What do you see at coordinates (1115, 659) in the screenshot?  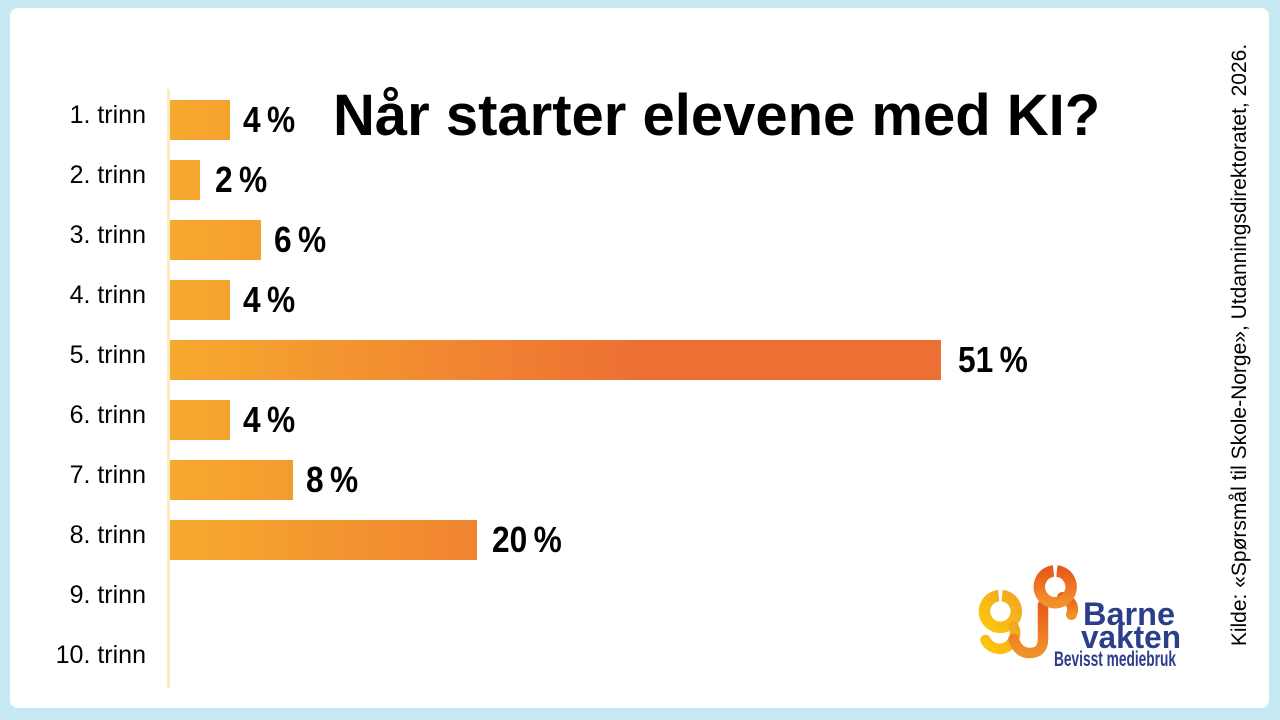 I see `svg-text: Bevisst mediebruk` at bounding box center [1115, 659].